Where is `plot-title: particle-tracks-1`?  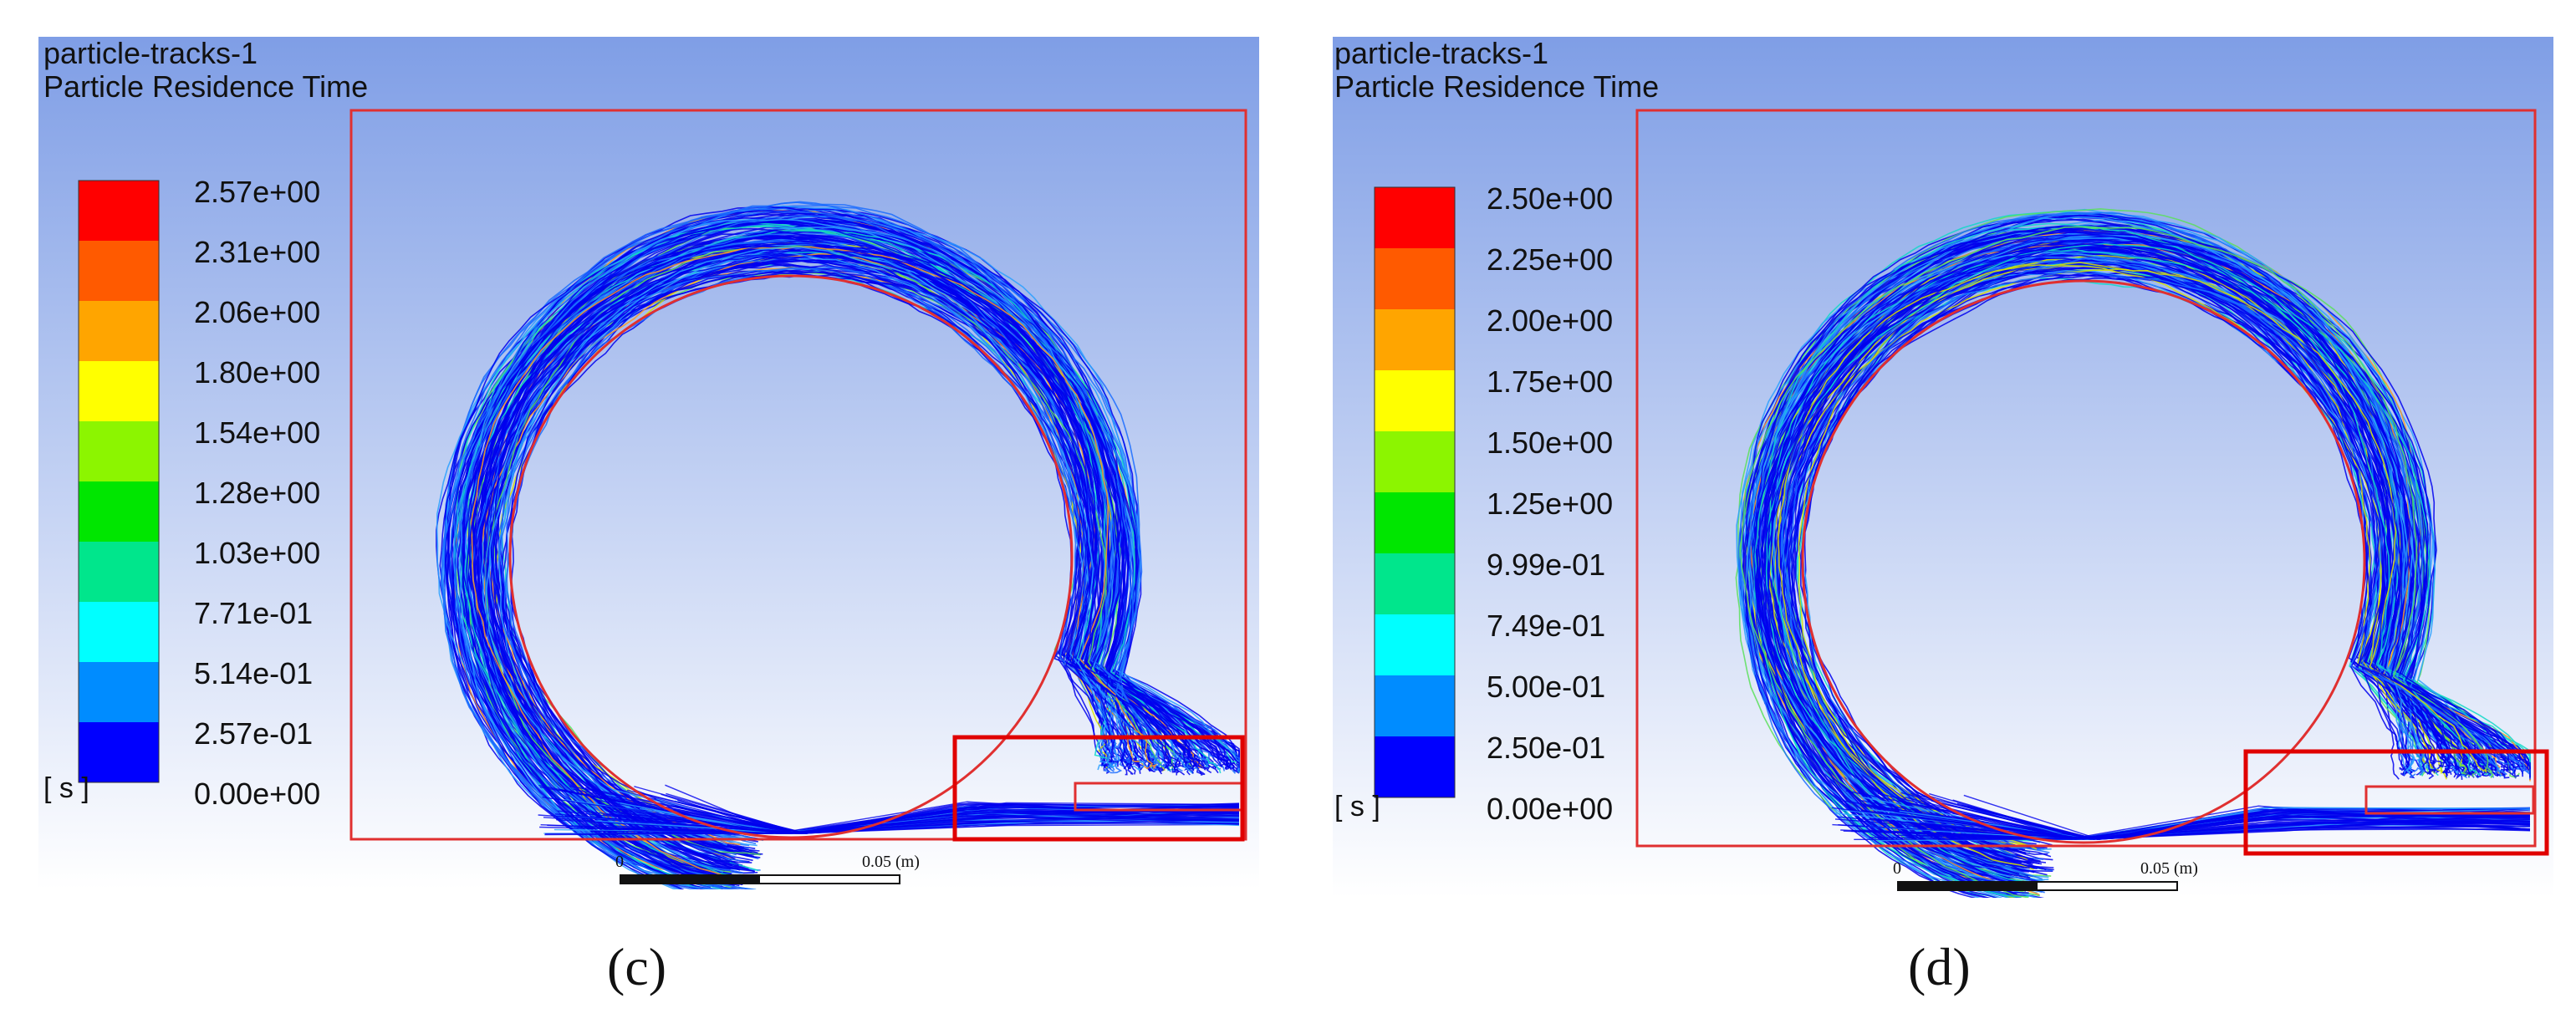
plot-title: particle-tracks-1 is located at coordinates (150, 53).